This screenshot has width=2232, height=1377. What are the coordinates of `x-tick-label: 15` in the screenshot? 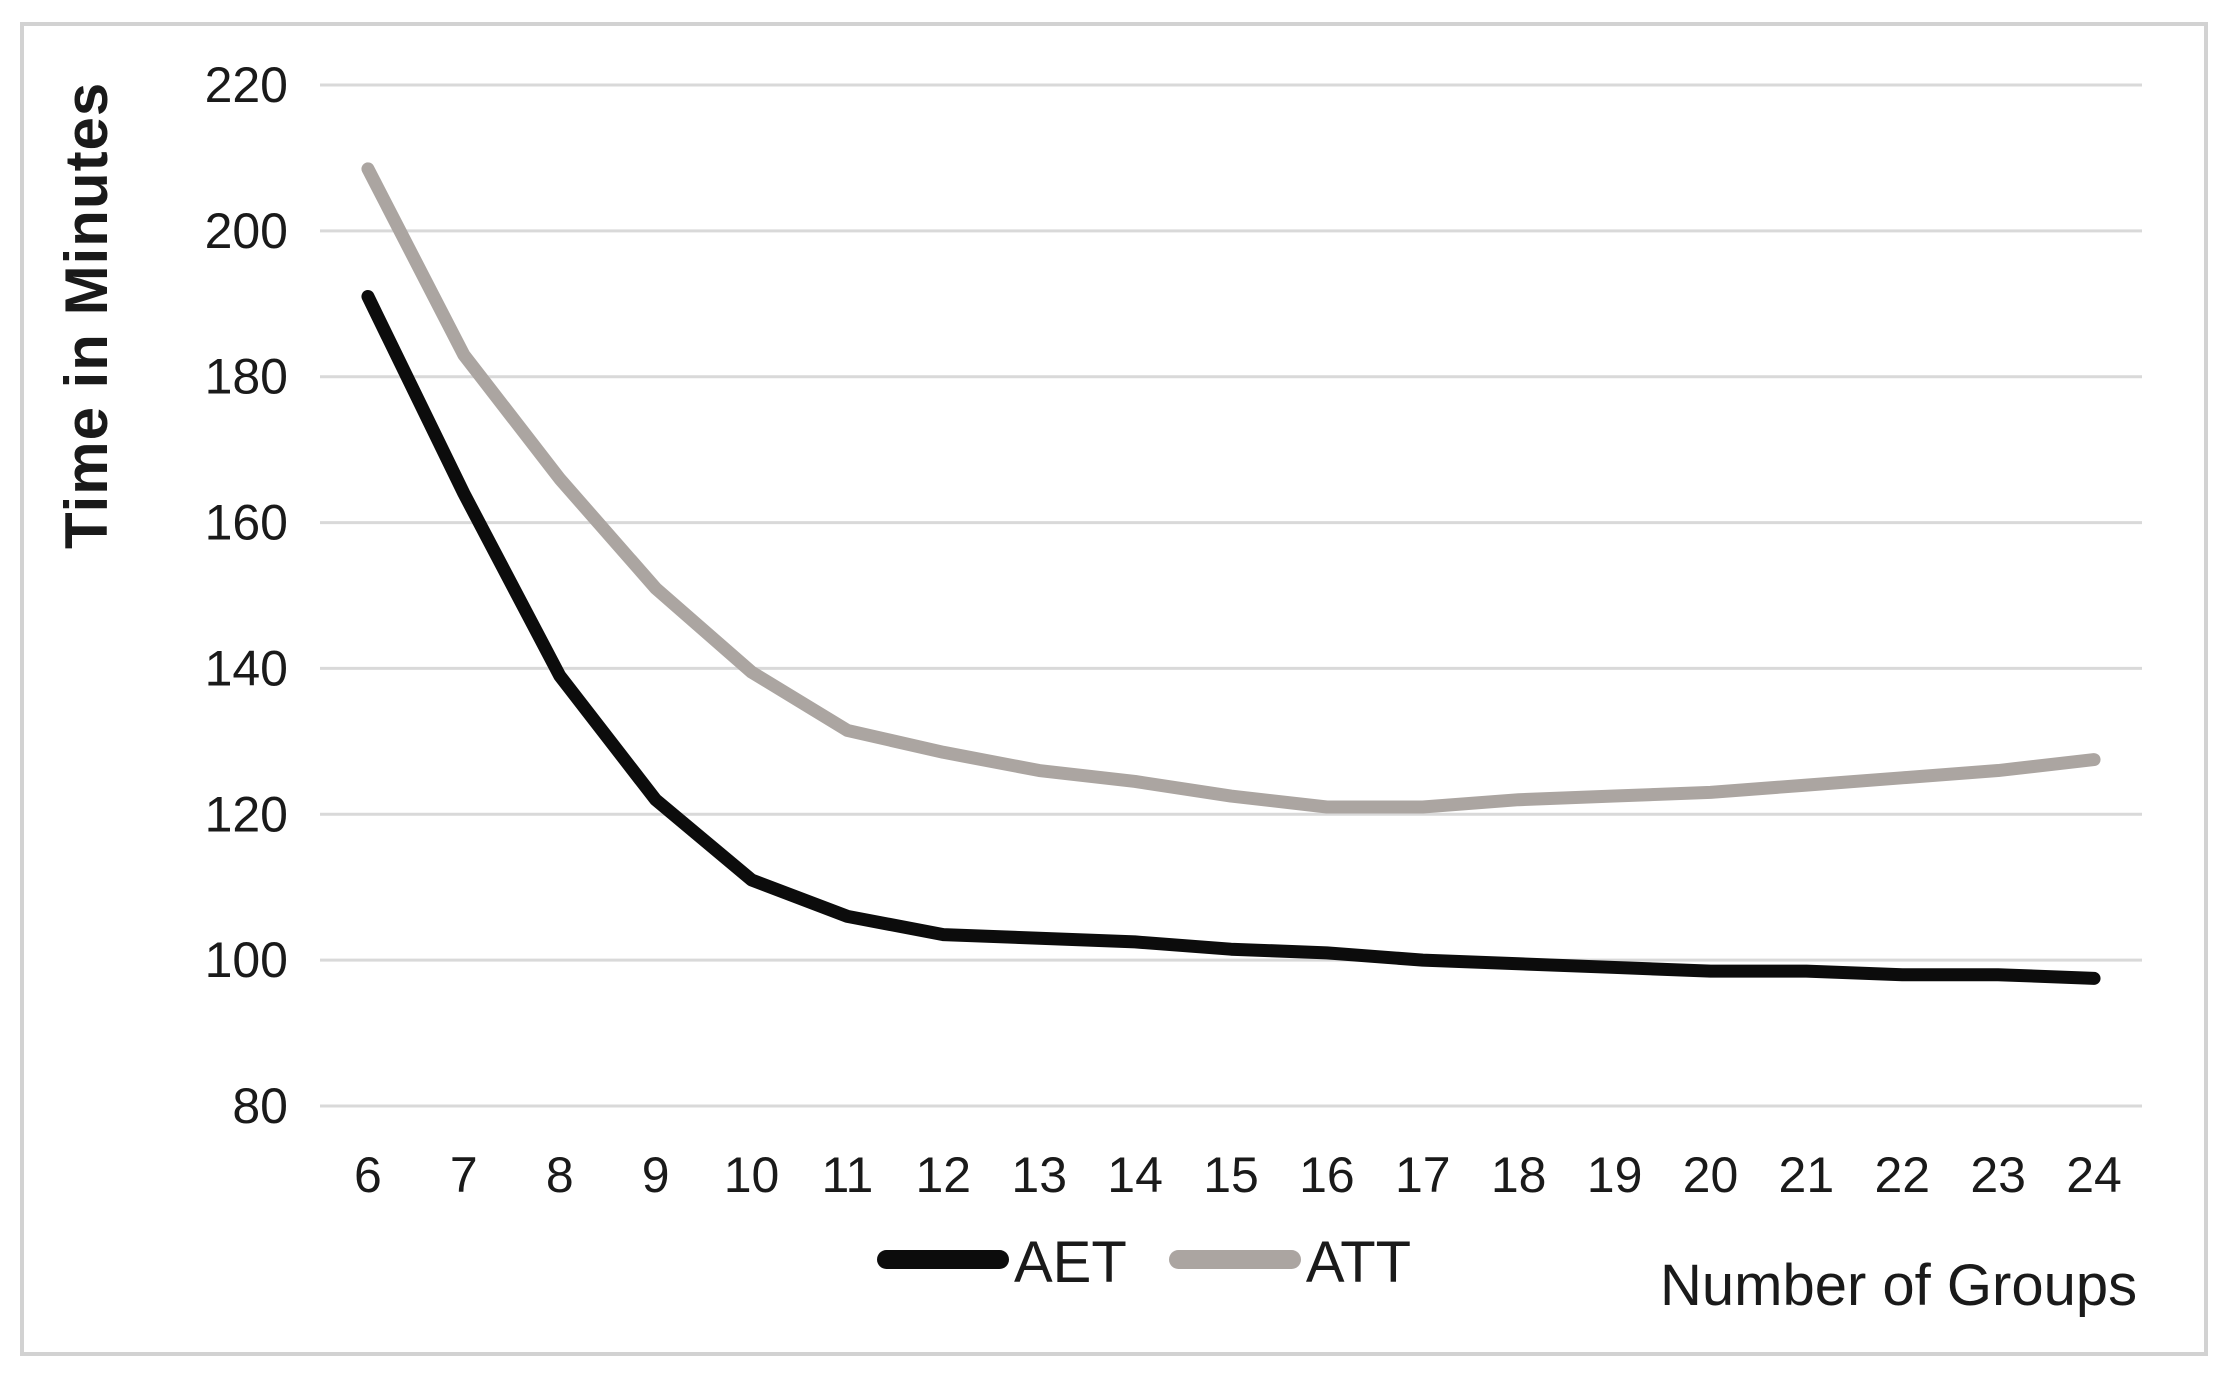 It's located at (1231, 1175).